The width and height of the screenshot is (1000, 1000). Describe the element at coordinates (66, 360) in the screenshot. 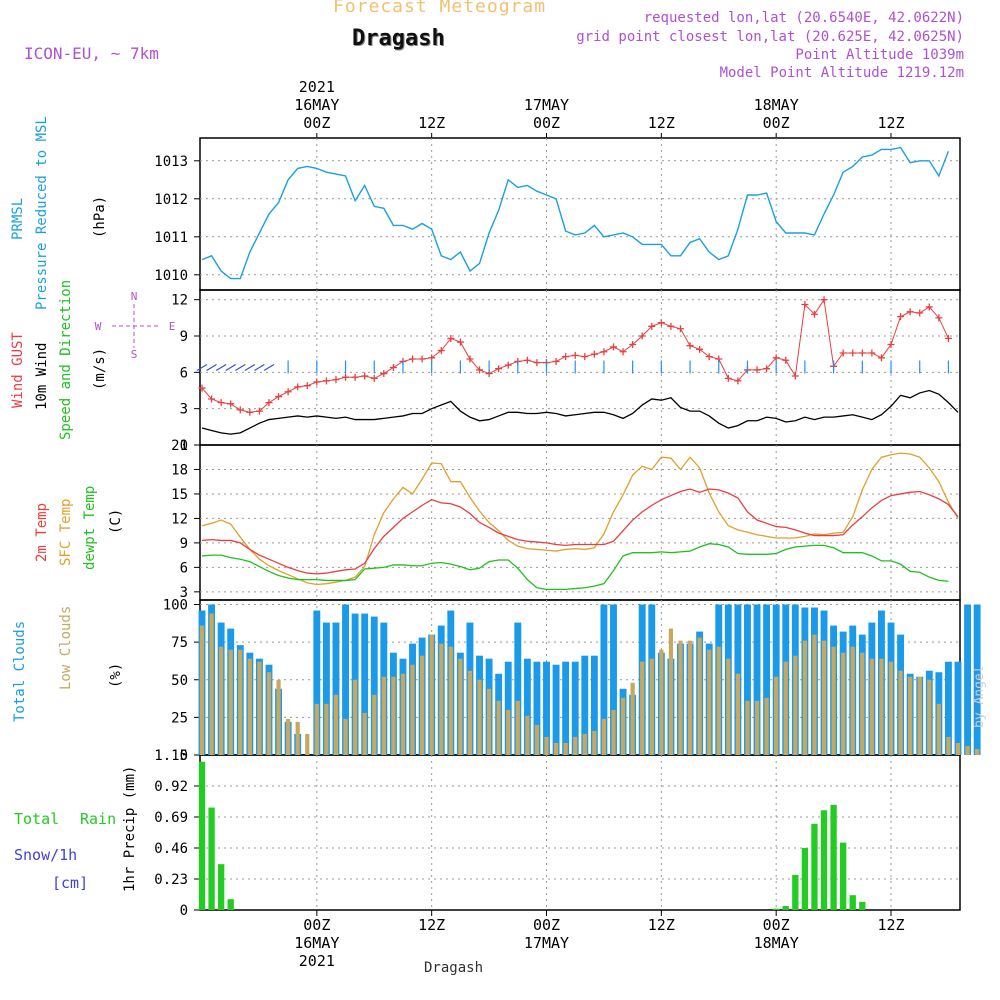

I see `label-wind-speed-dir: Speed and Direction` at that location.